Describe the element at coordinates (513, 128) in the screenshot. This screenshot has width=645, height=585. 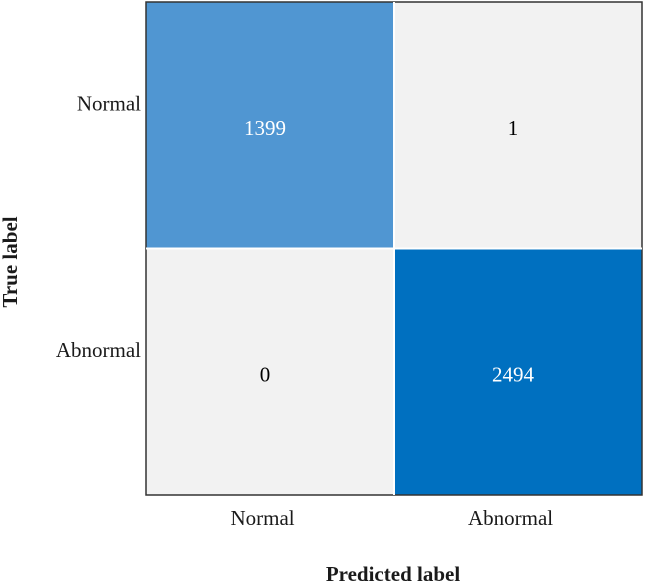
I see `cell-value-label: 1` at that location.